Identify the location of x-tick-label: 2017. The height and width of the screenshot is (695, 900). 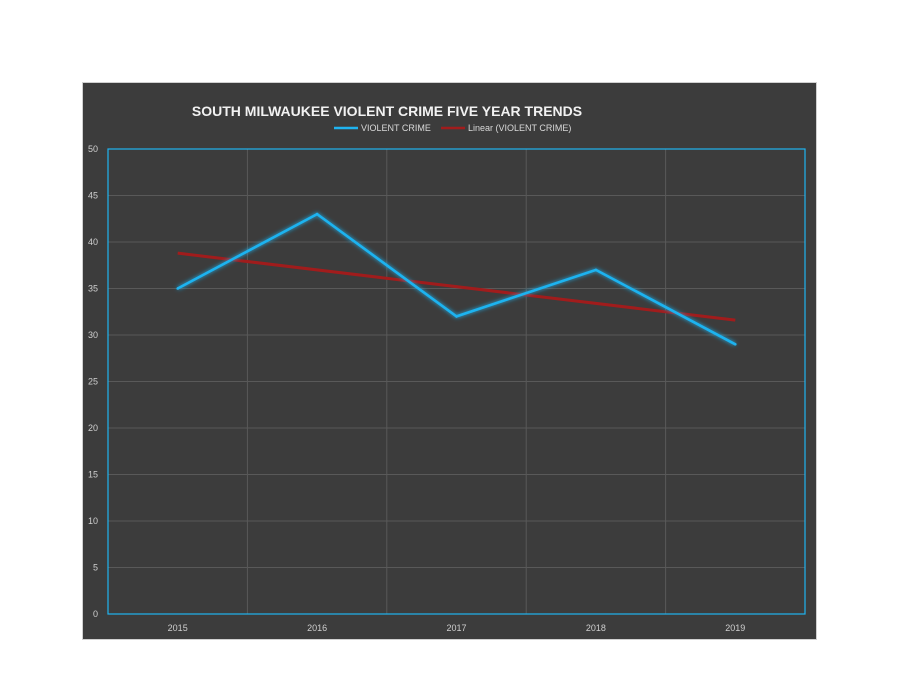
(456, 628).